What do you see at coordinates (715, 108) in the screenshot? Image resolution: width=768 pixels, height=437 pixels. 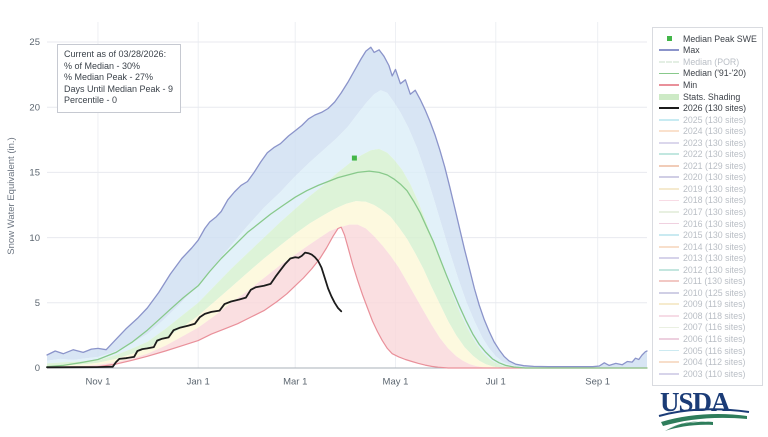 I see `legend-label: 2026 (130 sites)` at bounding box center [715, 108].